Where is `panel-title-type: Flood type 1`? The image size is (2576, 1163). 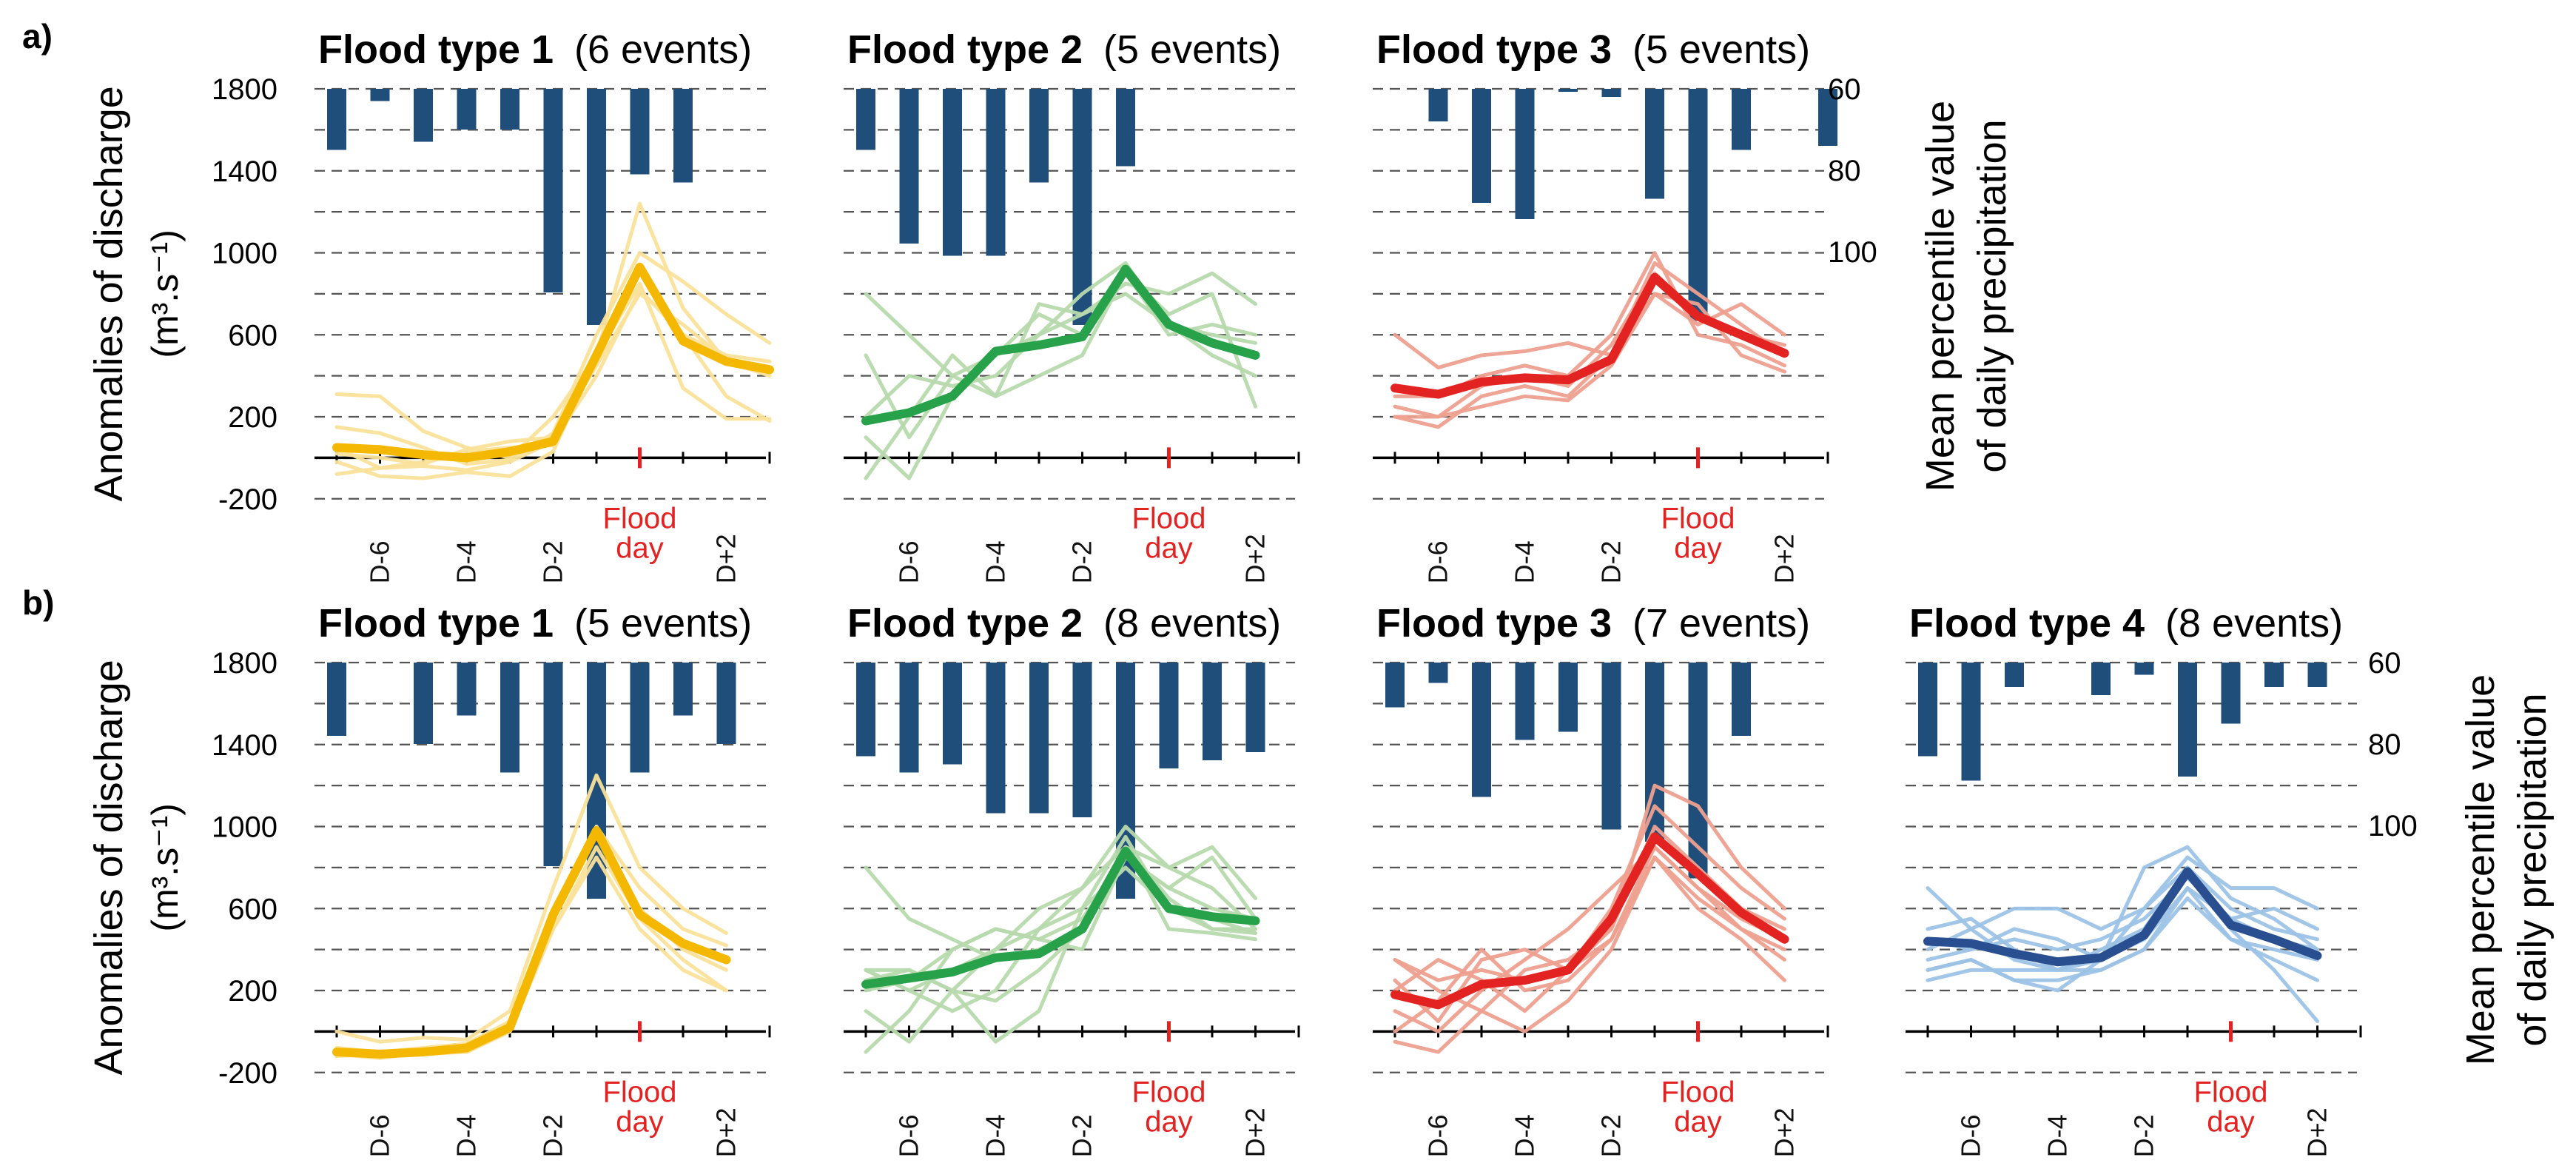 panel-title-type: Flood type 1 is located at coordinates (436, 623).